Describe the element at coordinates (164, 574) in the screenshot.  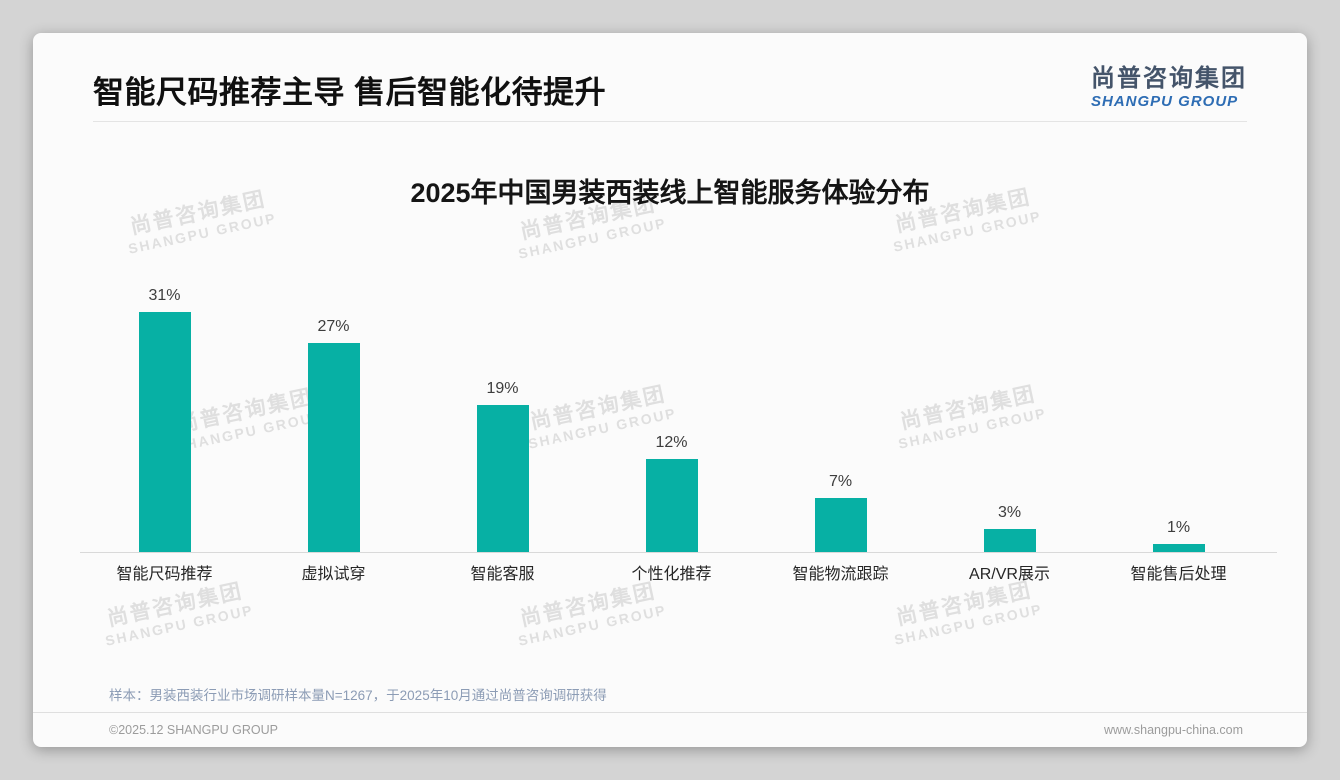
I see `category-label: 智能尺码推荐` at that location.